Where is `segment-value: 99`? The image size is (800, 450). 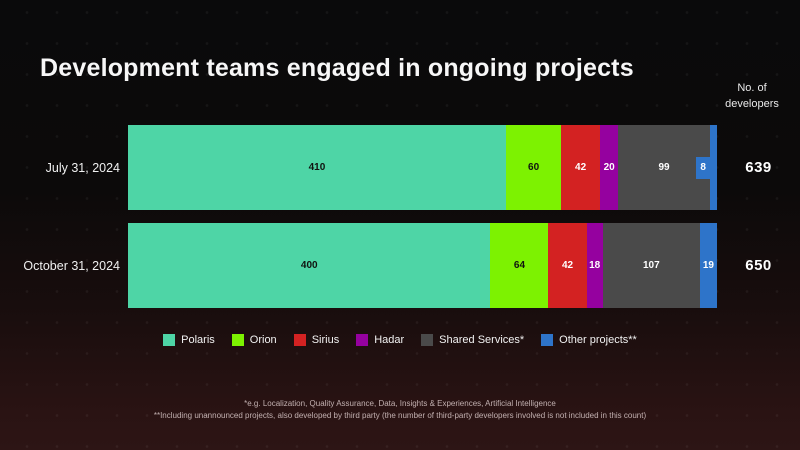
segment-value: 99 is located at coordinates (664, 167).